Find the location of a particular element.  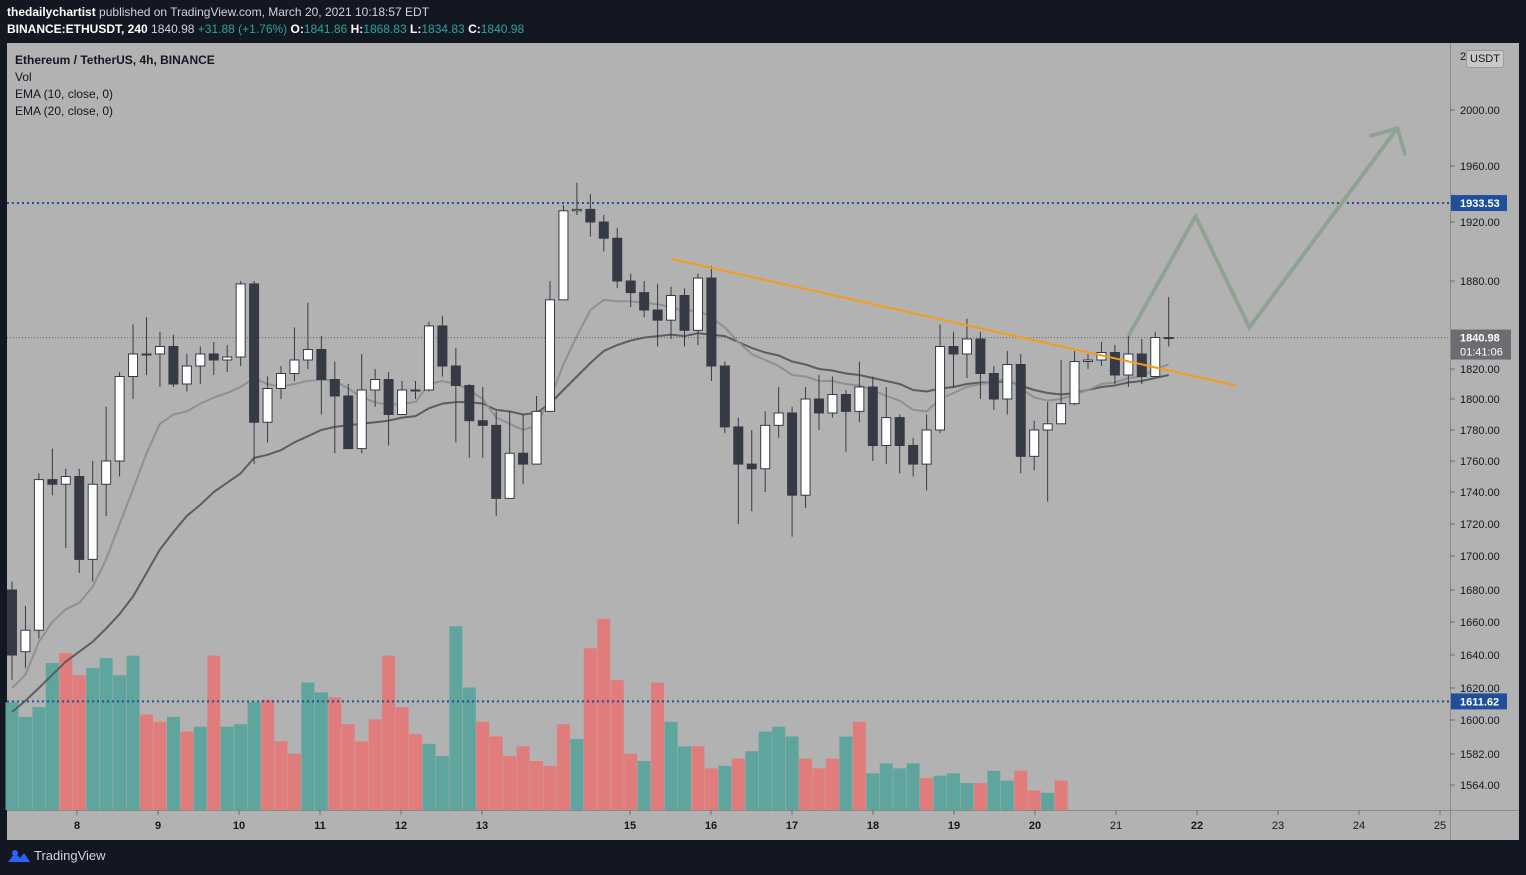

low-value: 1834.83 is located at coordinates (443, 29).